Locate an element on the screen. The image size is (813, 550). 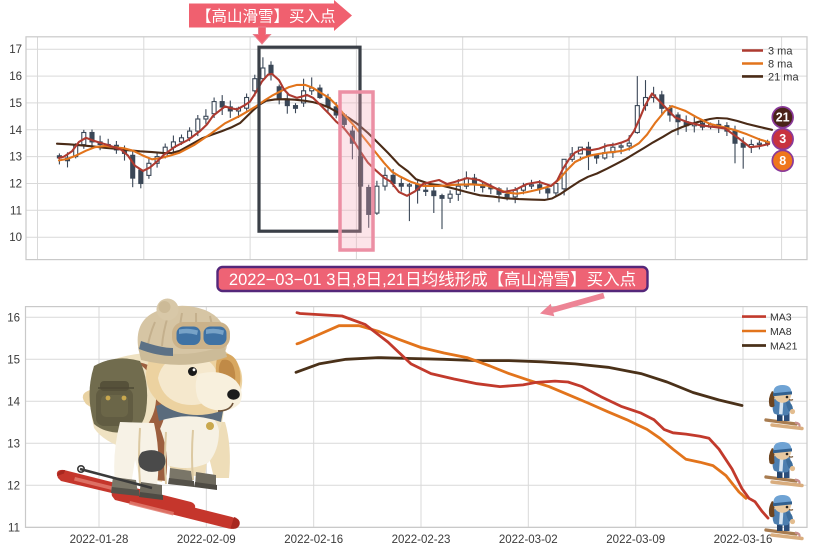
svg-text: 2022-02-09 is located at coordinates (206, 540).